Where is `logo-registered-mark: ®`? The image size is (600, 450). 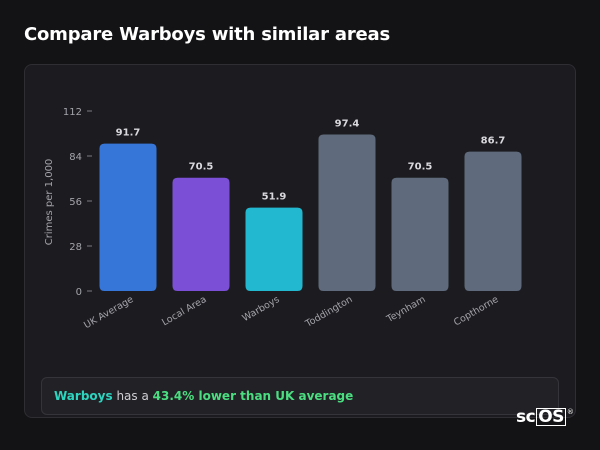 logo-registered-mark: ® is located at coordinates (570, 412).